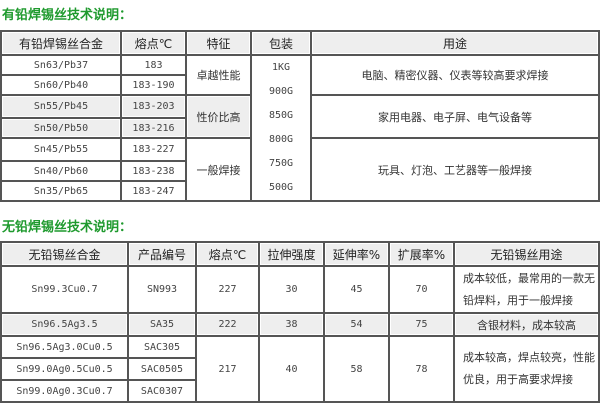 This screenshot has height=410, width=600. Describe the element at coordinates (153, 128) in the screenshot. I see `melt: 183-216` at that location.